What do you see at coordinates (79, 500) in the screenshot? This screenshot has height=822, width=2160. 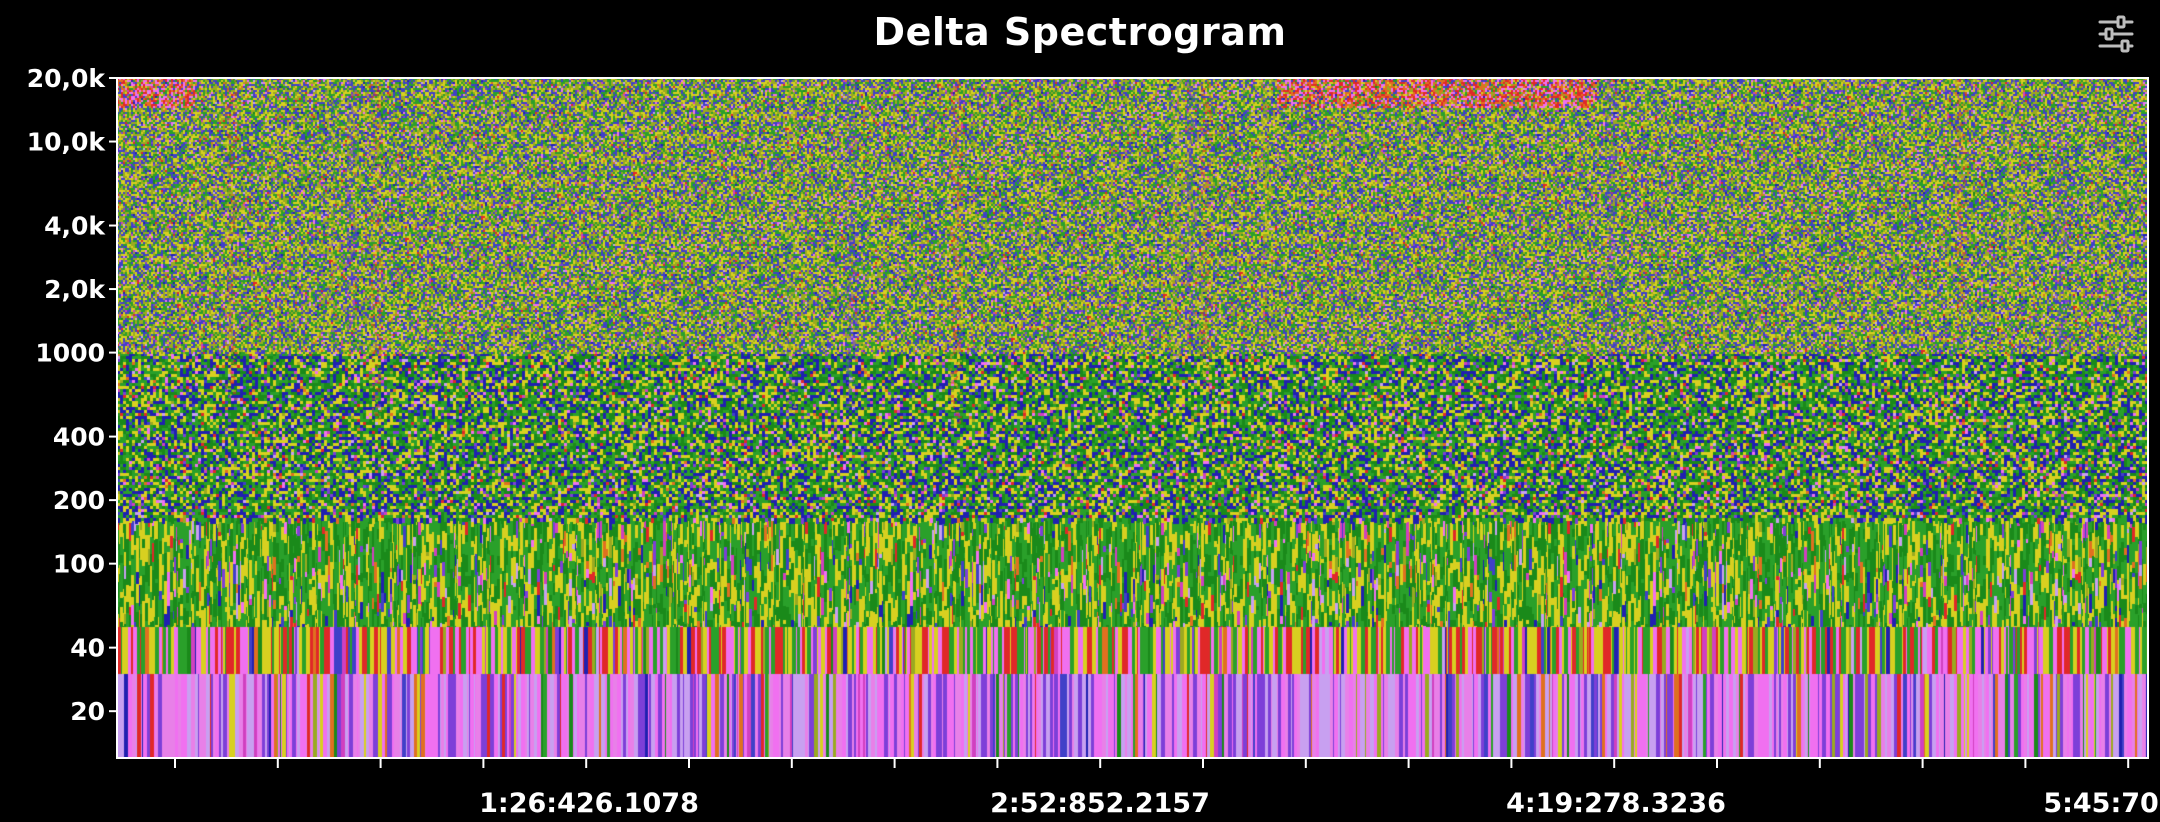 I see `y-tick-label: 200` at bounding box center [79, 500].